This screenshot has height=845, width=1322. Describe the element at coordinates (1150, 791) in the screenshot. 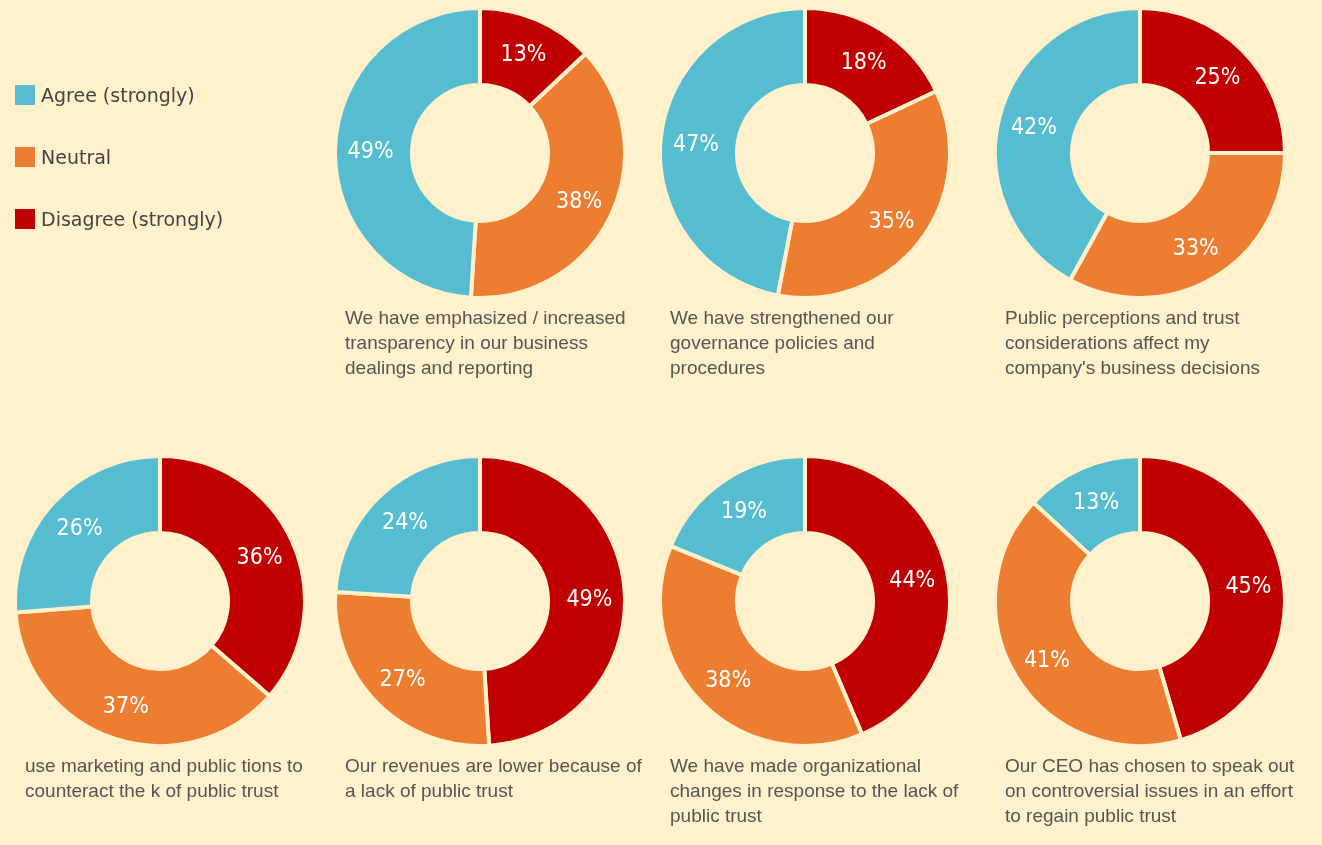

I see `text: Our CEO has chosen to speak out on controversial issues in an effort to regain public trust` at that location.